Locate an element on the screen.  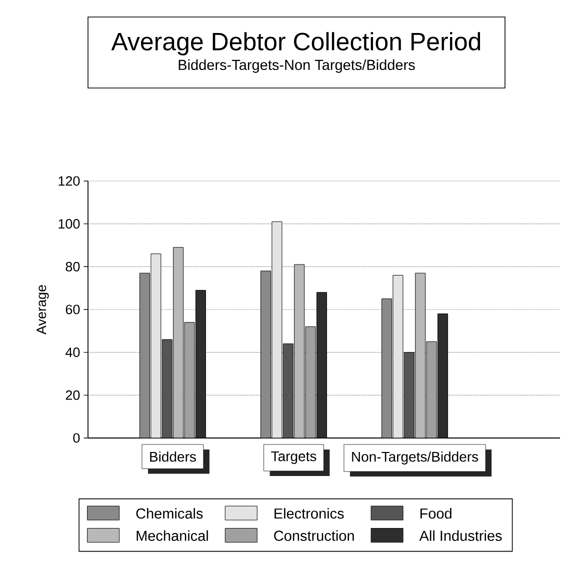
x-tick-label: Non-Targets/Bidders is located at coordinates (415, 458).